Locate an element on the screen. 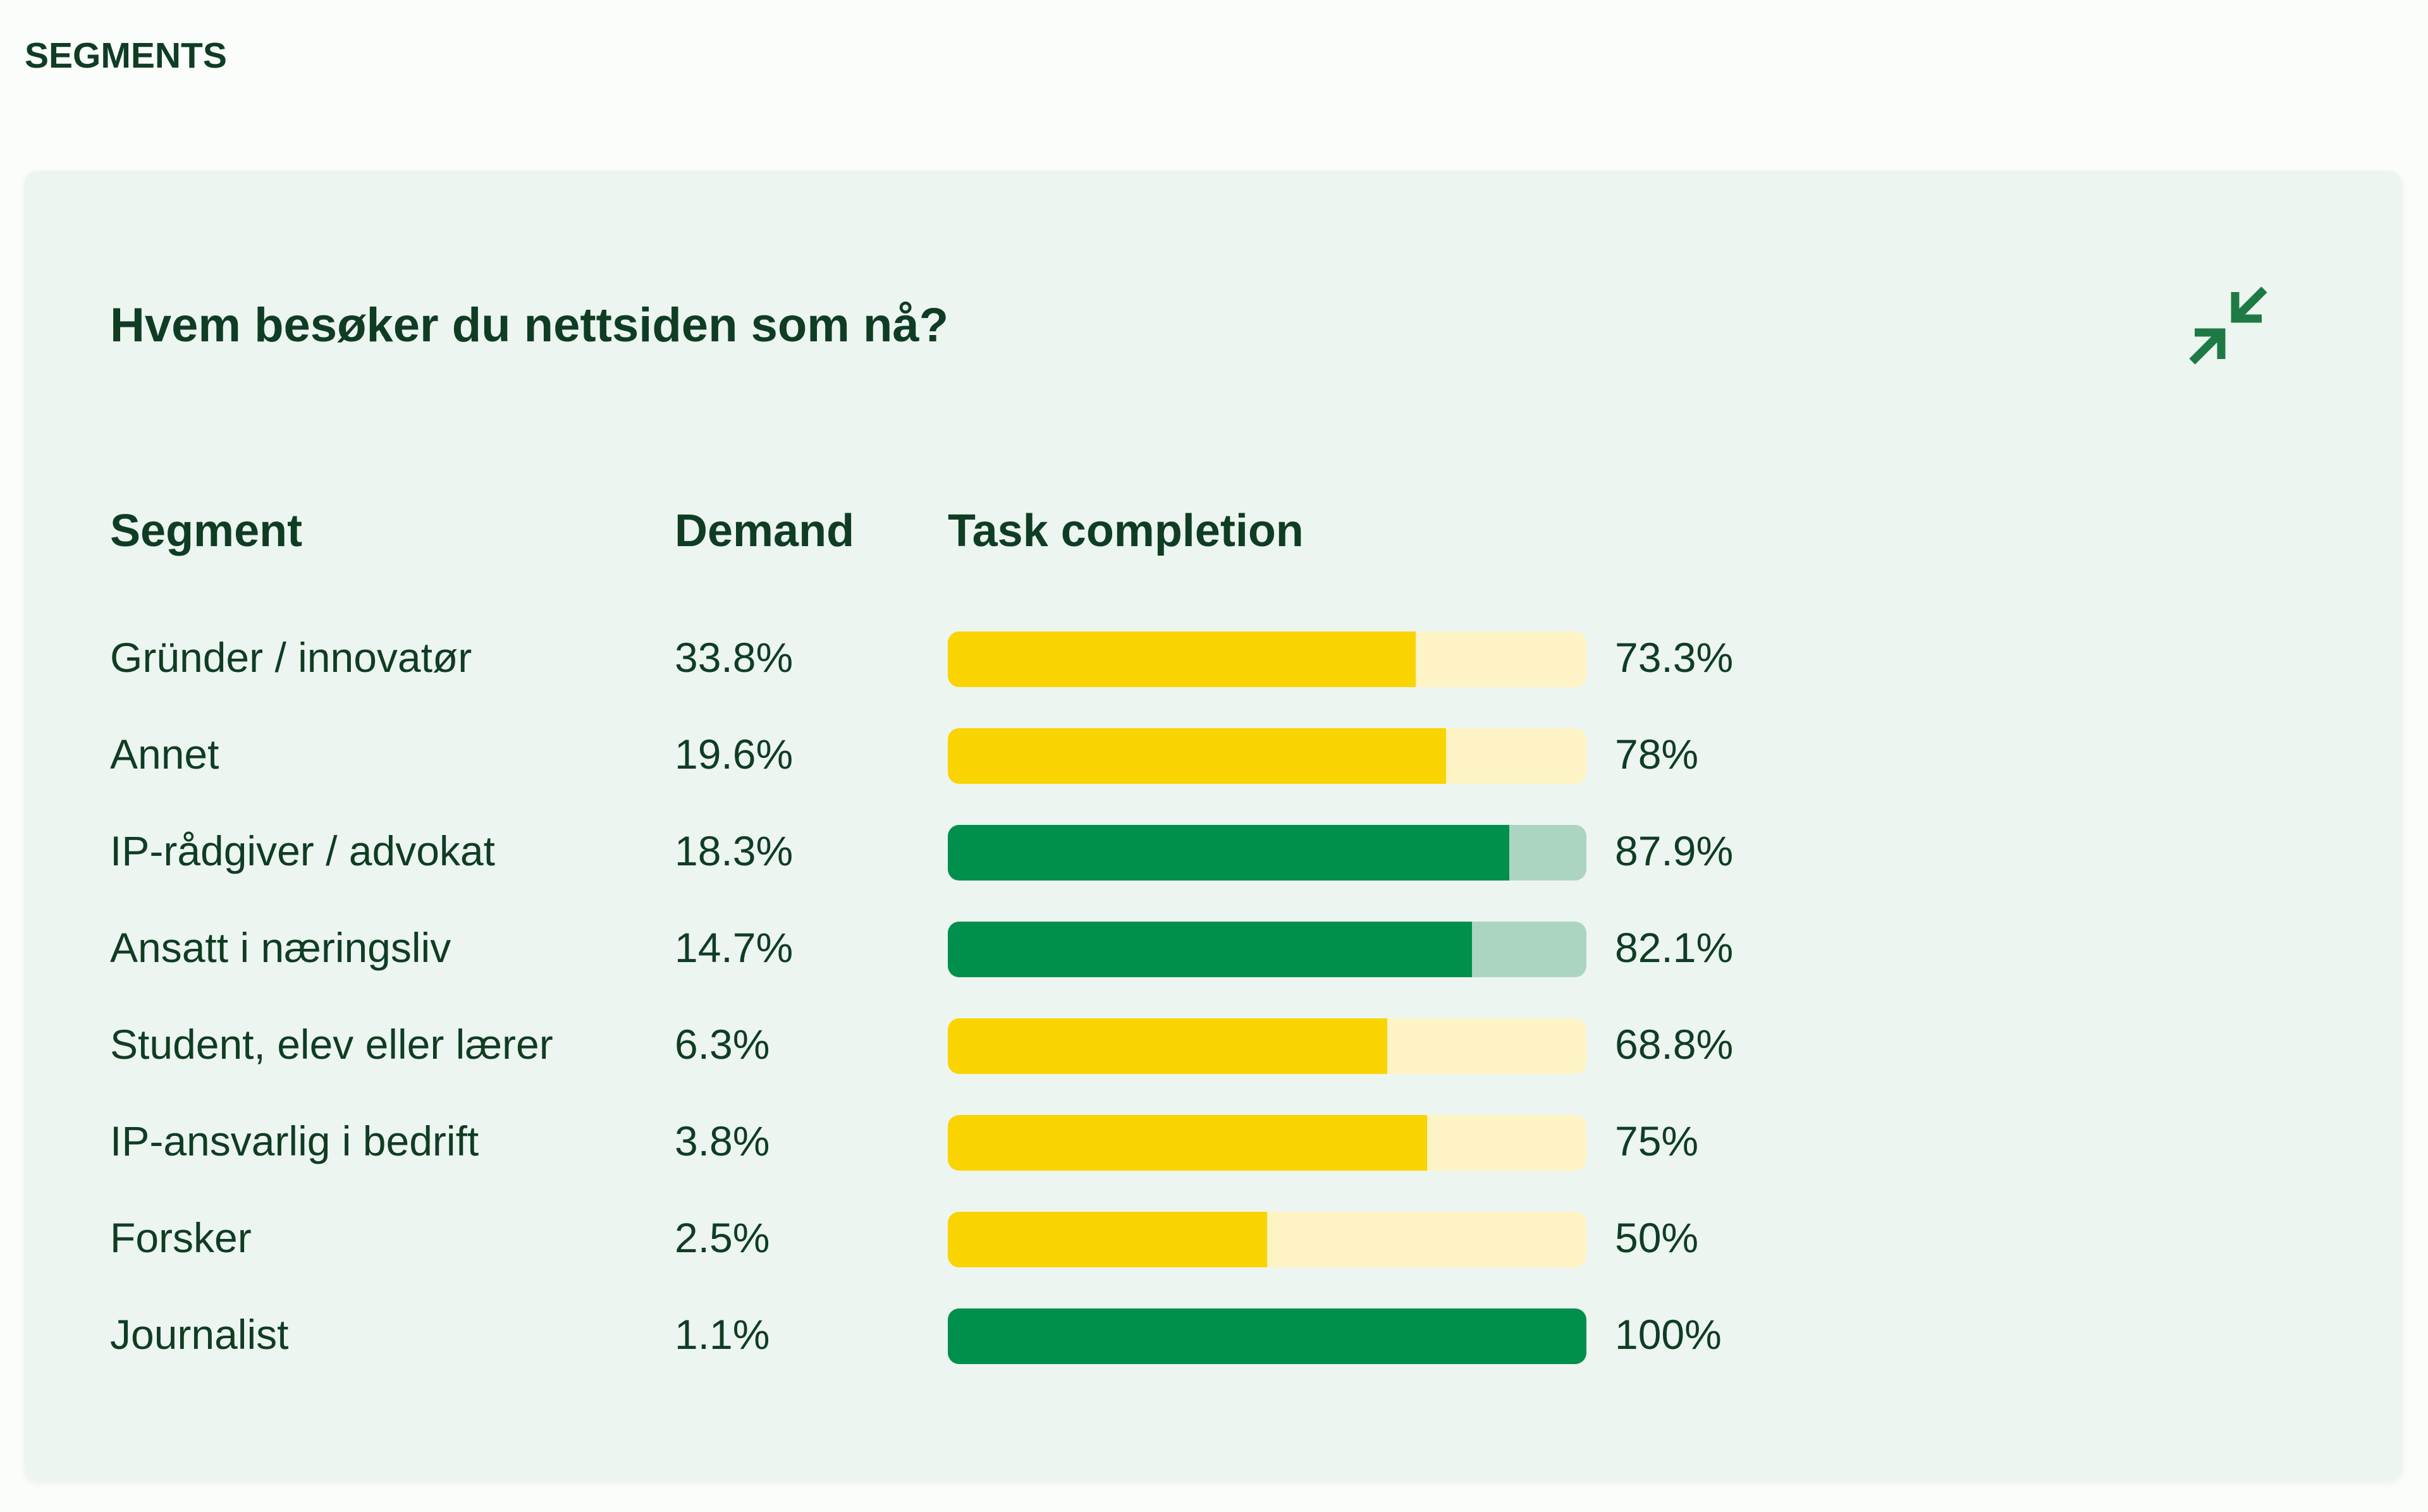 The image size is (2428, 1512). table-row: Annet 19.6% 78% is located at coordinates (1213, 754).